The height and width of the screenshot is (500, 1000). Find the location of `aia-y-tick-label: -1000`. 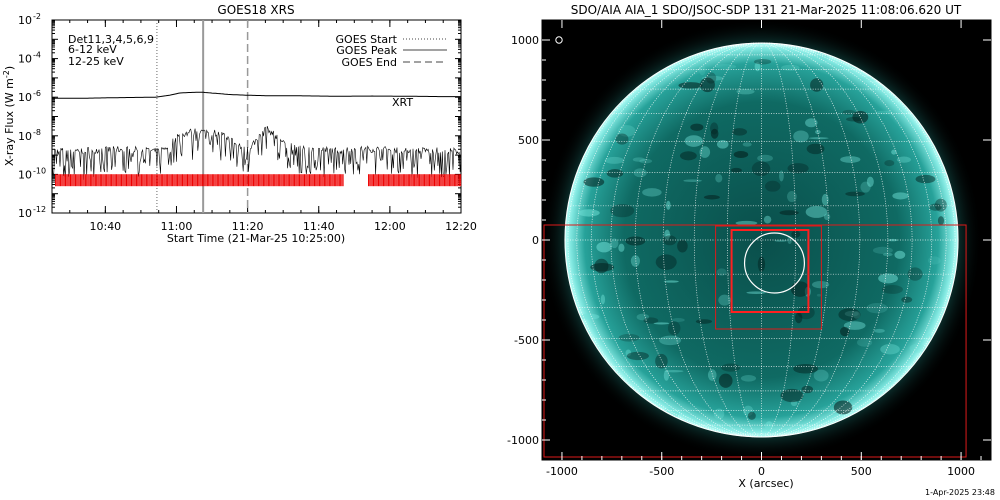

aia-y-tick-label: -1000 is located at coordinates (523, 440).